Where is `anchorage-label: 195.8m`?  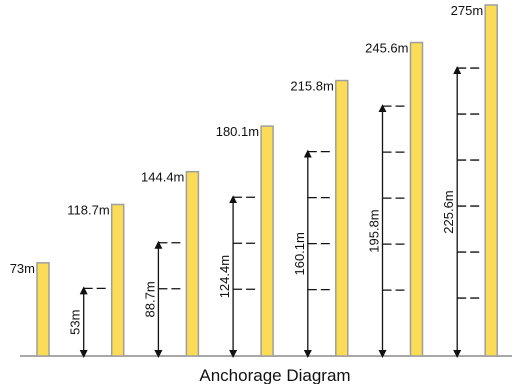 anchorage-label: 195.8m is located at coordinates (374, 230).